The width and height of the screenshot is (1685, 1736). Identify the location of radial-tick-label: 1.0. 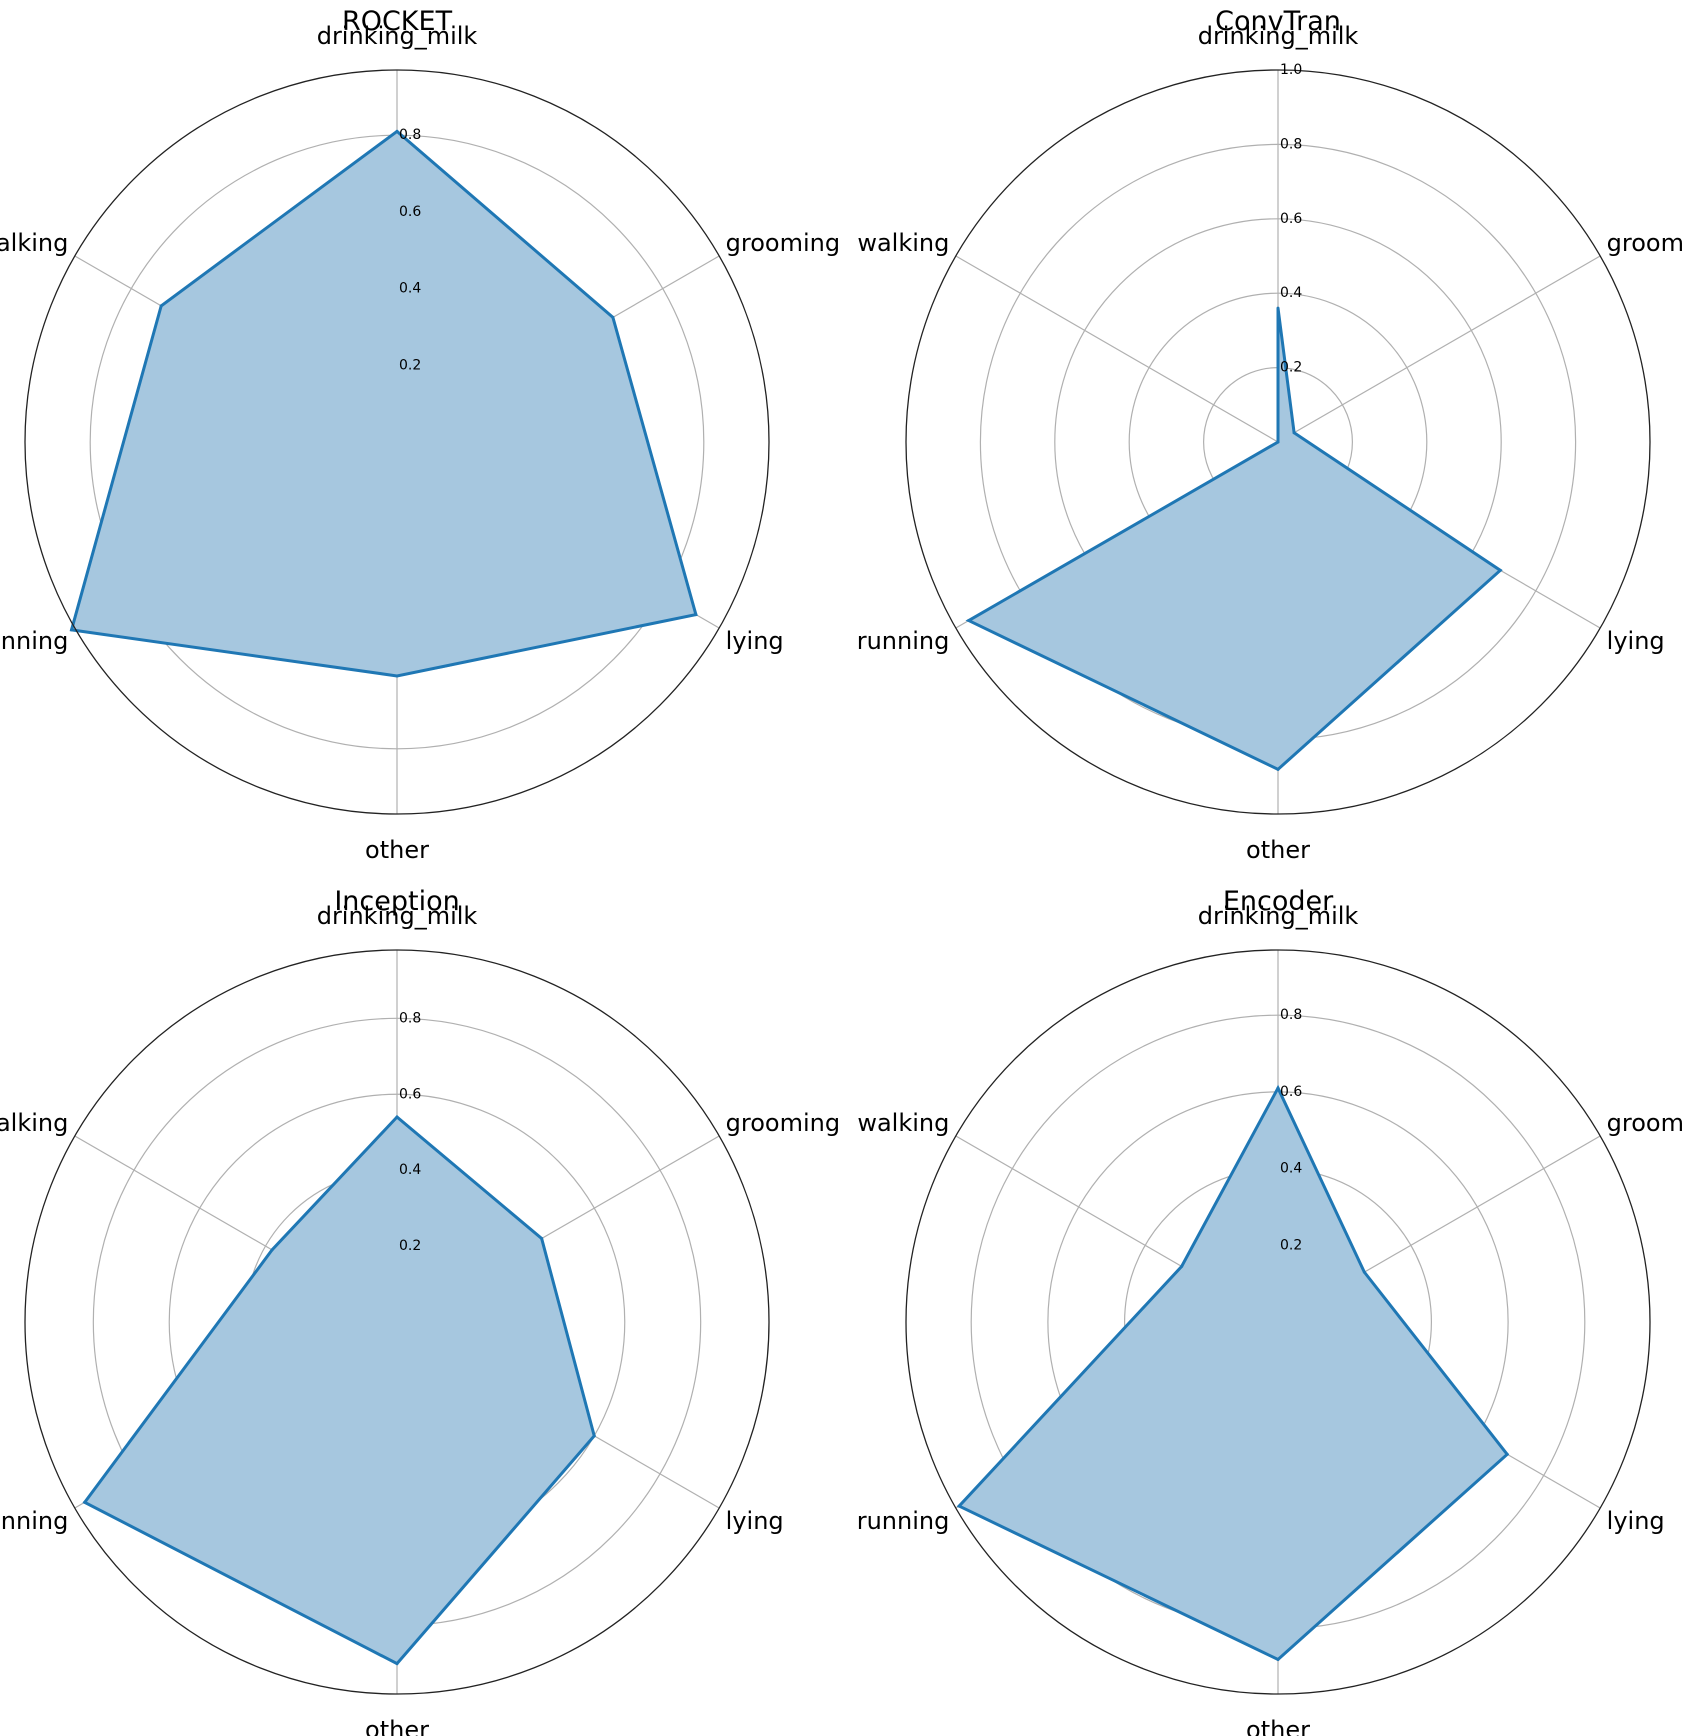
(1291, 70).